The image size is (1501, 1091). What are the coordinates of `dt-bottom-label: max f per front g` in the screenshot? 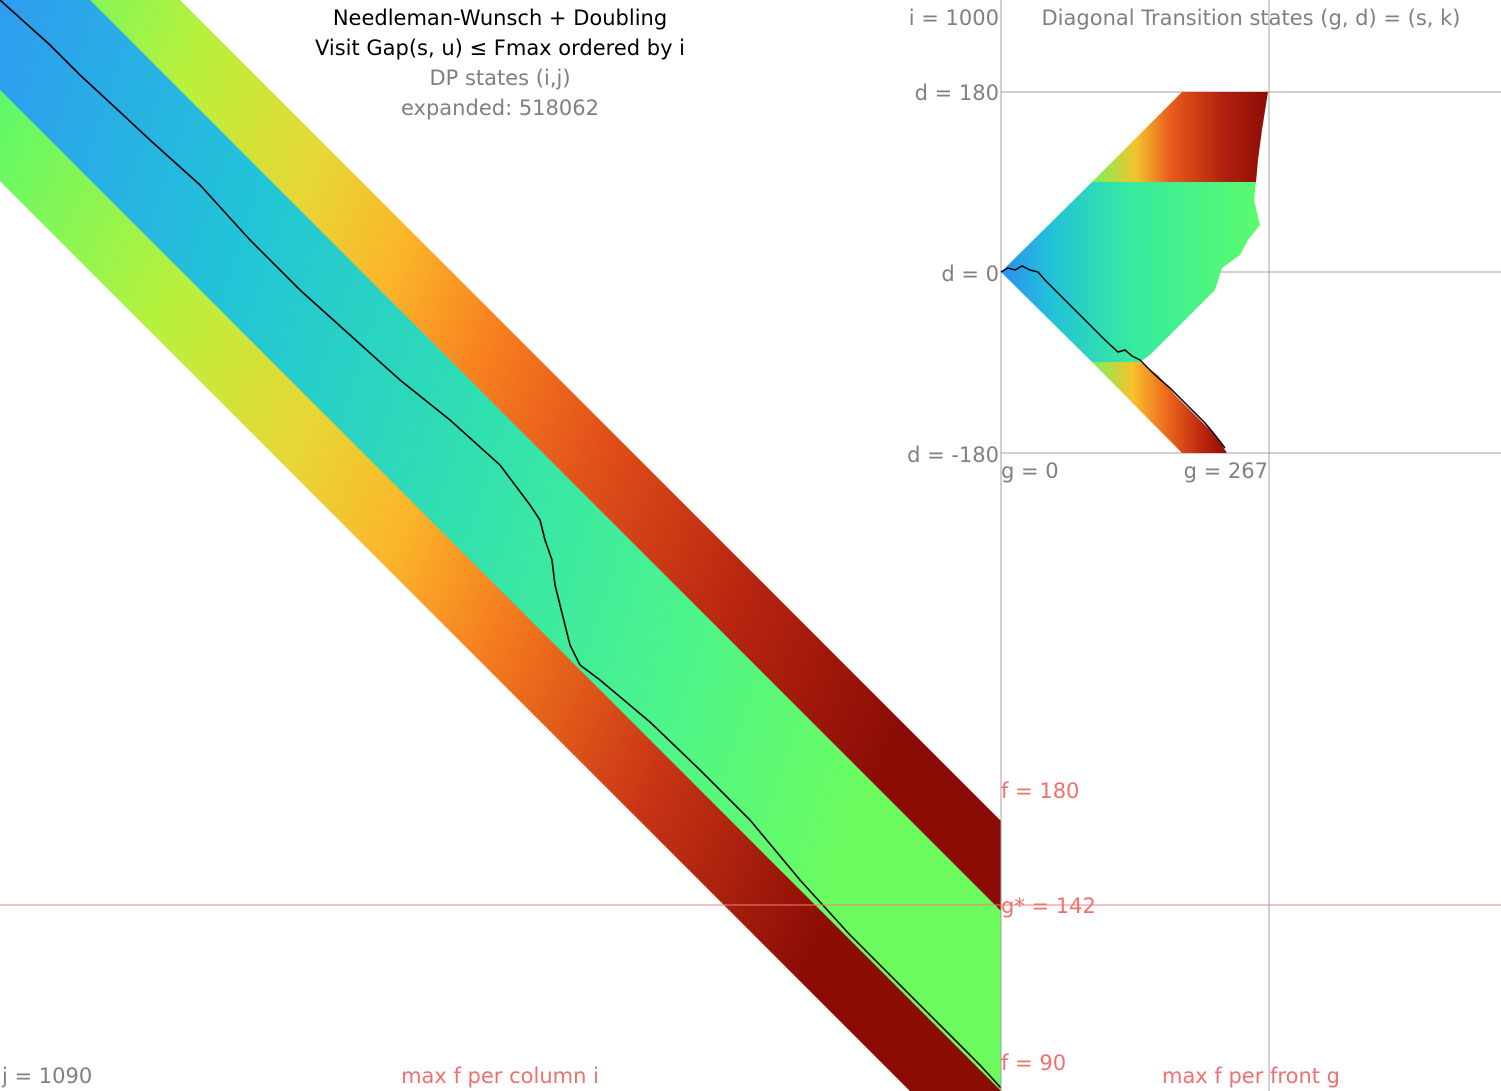 It's located at (1251, 1076).